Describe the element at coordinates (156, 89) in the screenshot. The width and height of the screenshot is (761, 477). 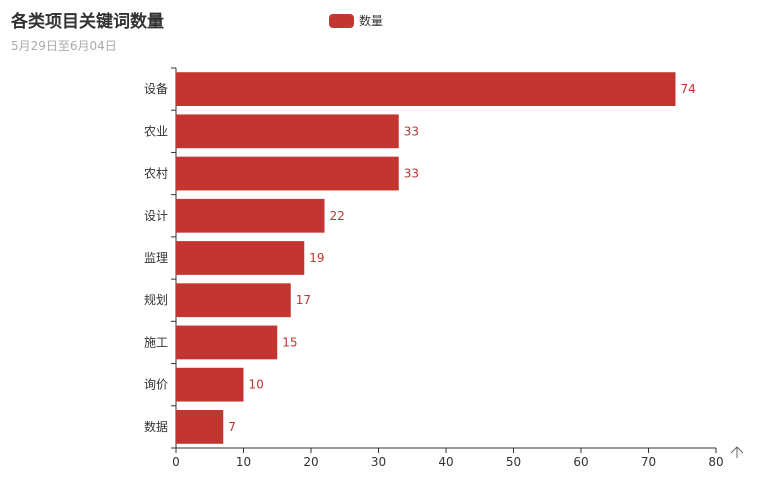
I see `y-category-label: 设备` at that location.